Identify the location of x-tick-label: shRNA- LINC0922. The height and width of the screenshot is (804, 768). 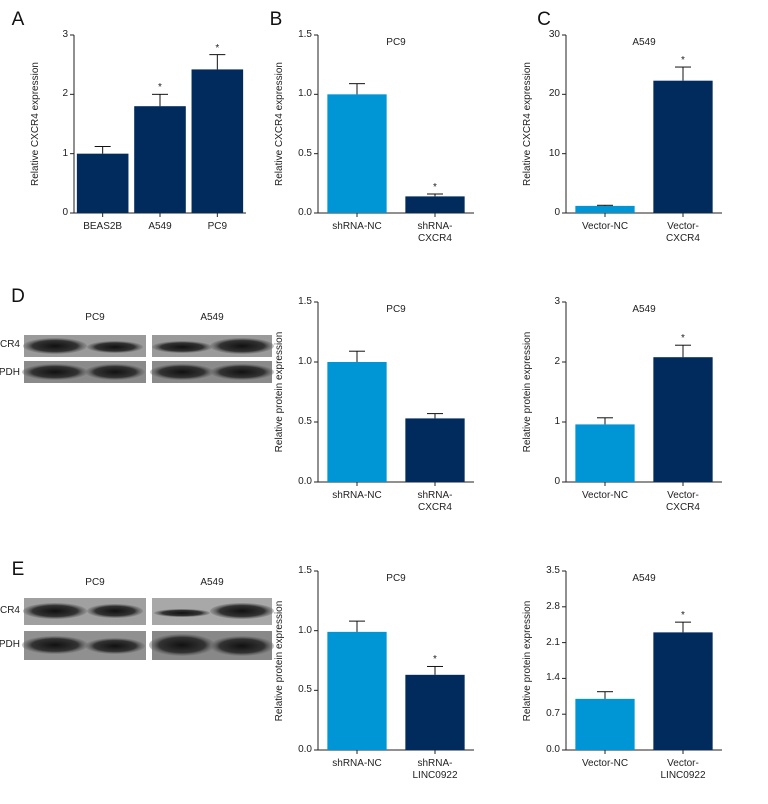
(435, 769).